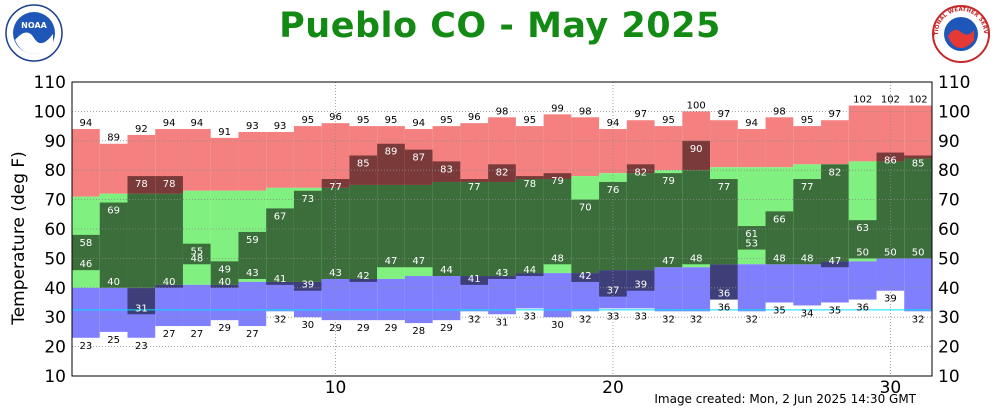 The height and width of the screenshot is (412, 1000). I want to click on y-tick-label-left: 100, so click(50, 112).